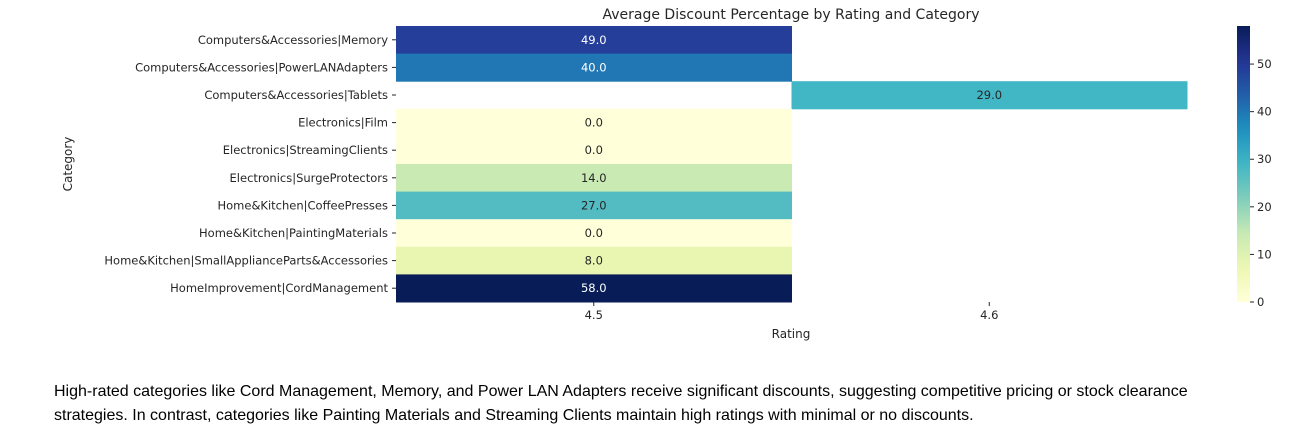 This screenshot has height=448, width=1292. What do you see at coordinates (293, 233) in the screenshot?
I see `y-tick-label: Home&Kitchen|PaintingMaterials` at bounding box center [293, 233].